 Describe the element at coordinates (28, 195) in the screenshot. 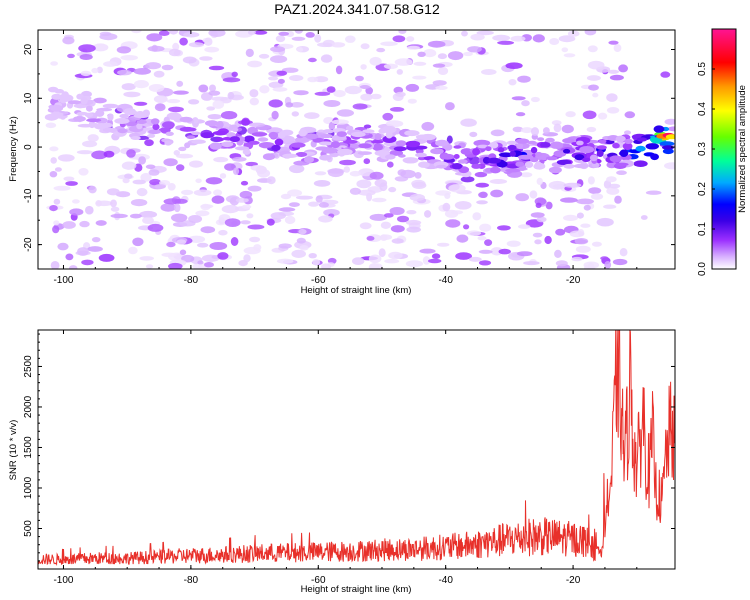

I see `spectrogram-y-tick-label: -10` at that location.